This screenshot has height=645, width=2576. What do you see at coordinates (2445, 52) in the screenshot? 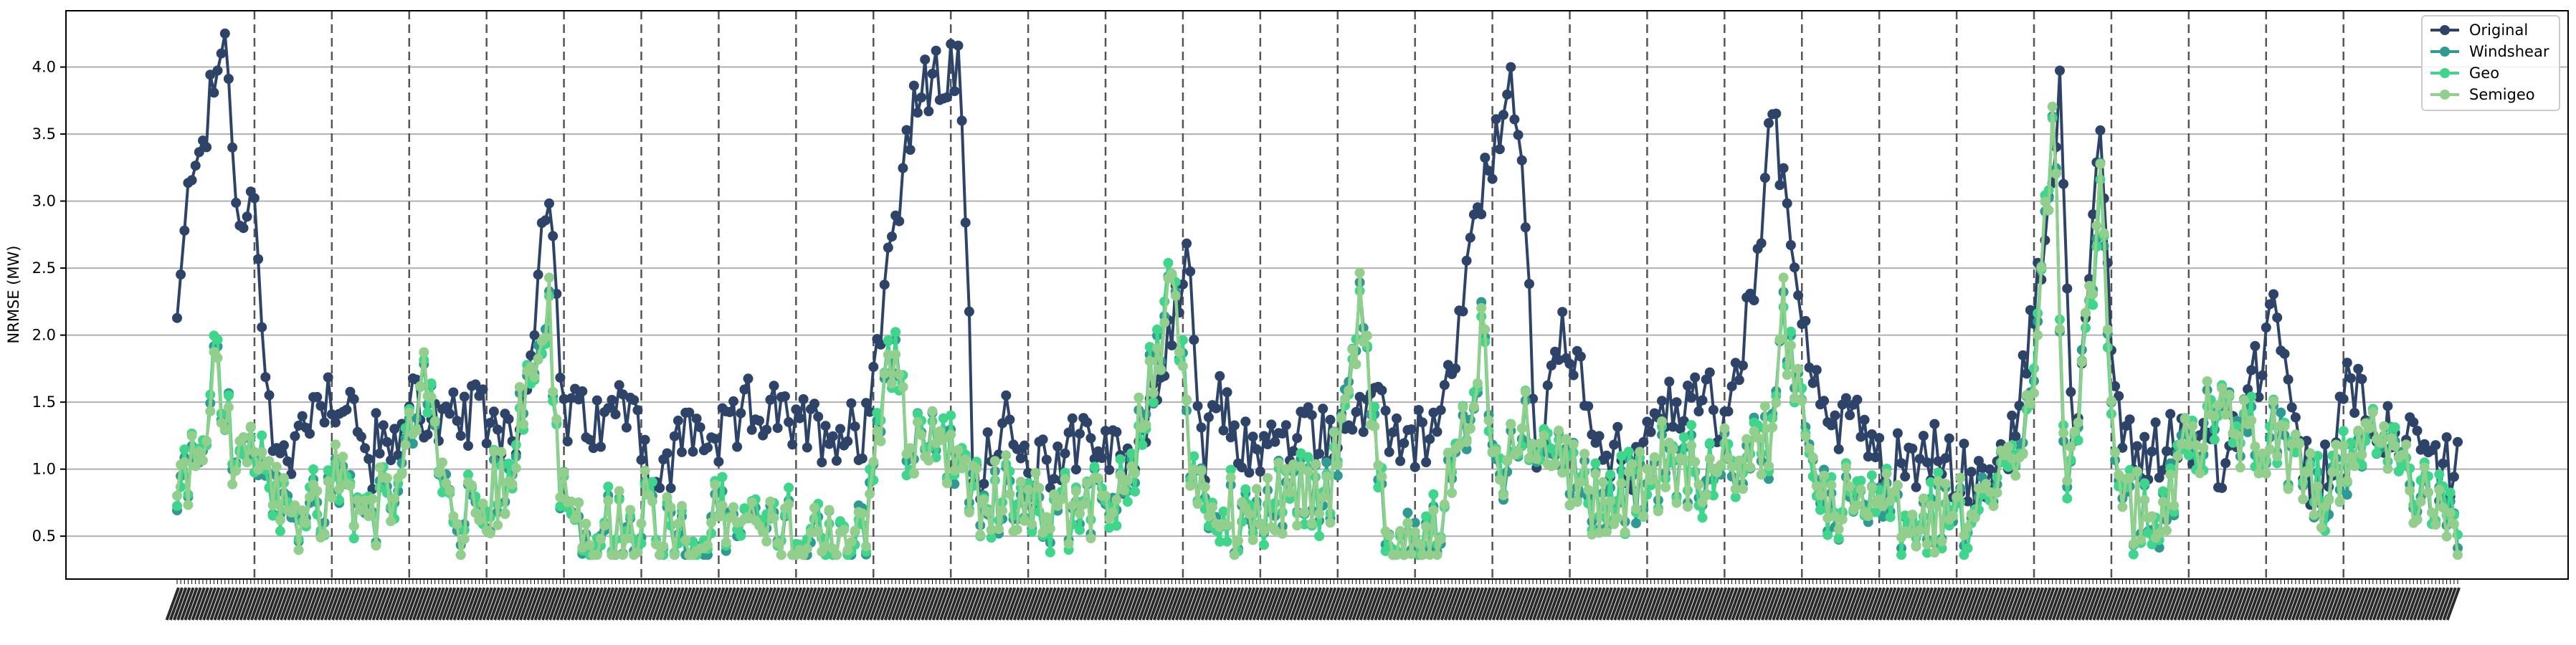
I see `legend-marker` at bounding box center [2445, 52].